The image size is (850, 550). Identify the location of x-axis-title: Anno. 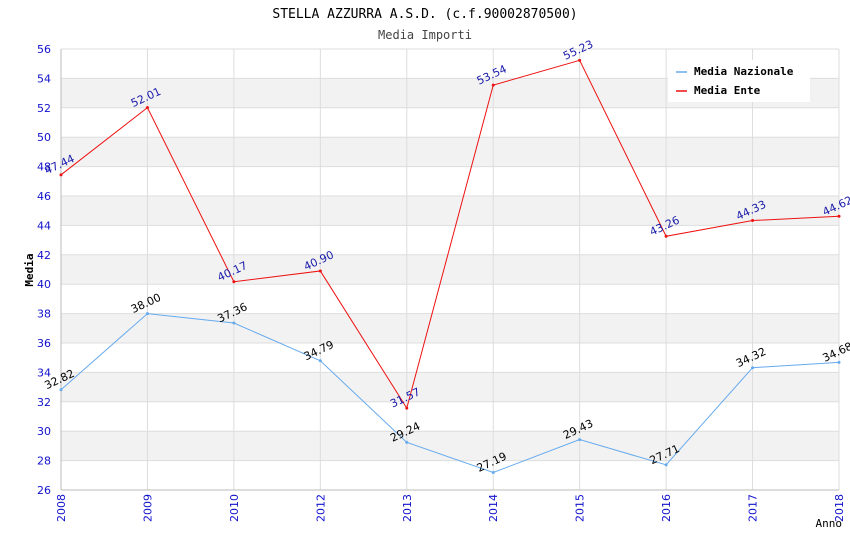
(829, 523).